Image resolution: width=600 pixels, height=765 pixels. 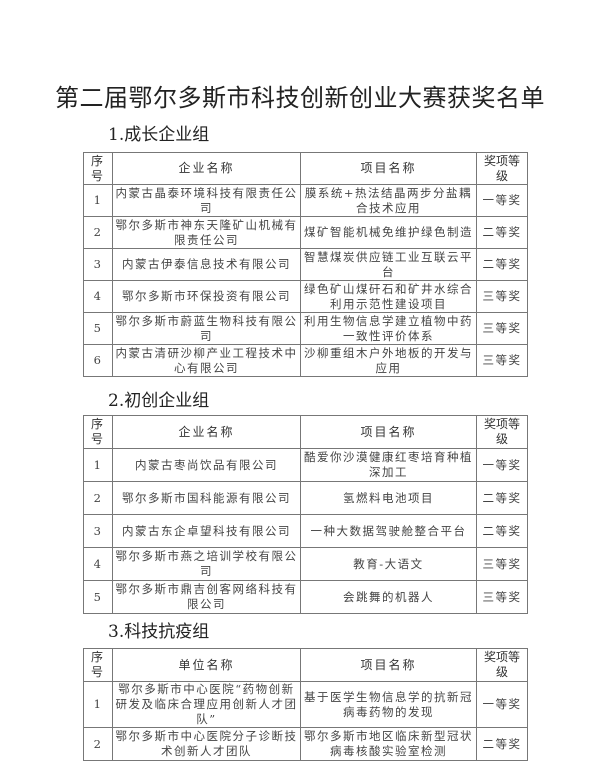 What do you see at coordinates (206, 360) in the screenshot?
I see `org-name-cell: 内蒙古清研沙柳产业工程技术中心有限公司` at bounding box center [206, 360].